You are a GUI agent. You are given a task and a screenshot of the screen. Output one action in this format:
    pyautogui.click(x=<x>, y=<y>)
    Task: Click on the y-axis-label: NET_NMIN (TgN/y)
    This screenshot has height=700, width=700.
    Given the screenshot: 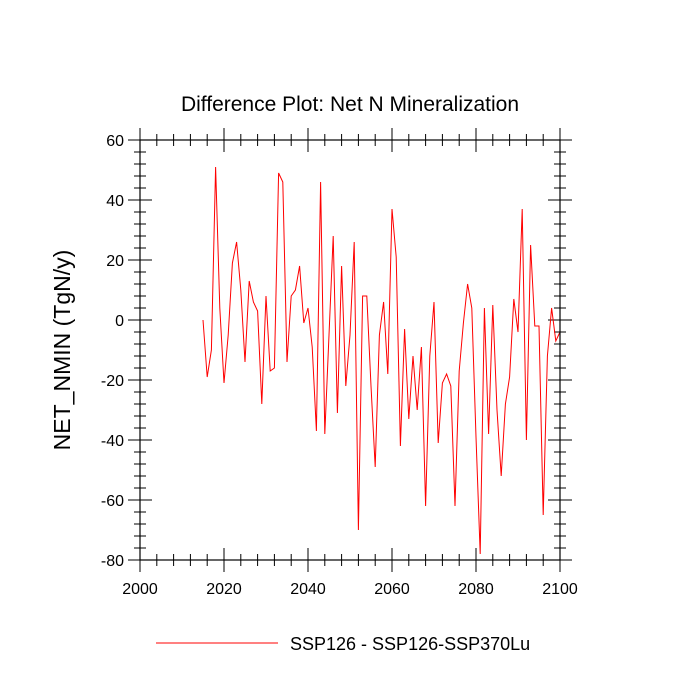 What is the action you would take?
    pyautogui.click(x=62, y=350)
    